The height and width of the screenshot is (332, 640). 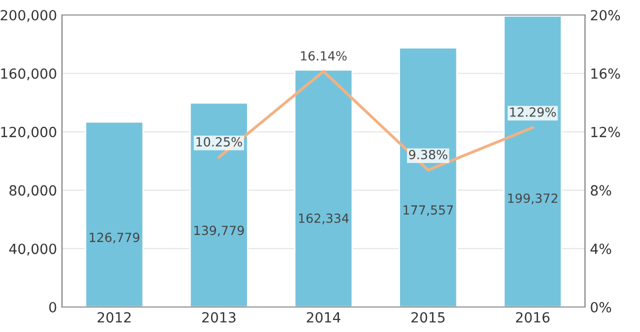 What do you see at coordinates (533, 198) in the screenshot?
I see `data-label: 199,372` at bounding box center [533, 198].